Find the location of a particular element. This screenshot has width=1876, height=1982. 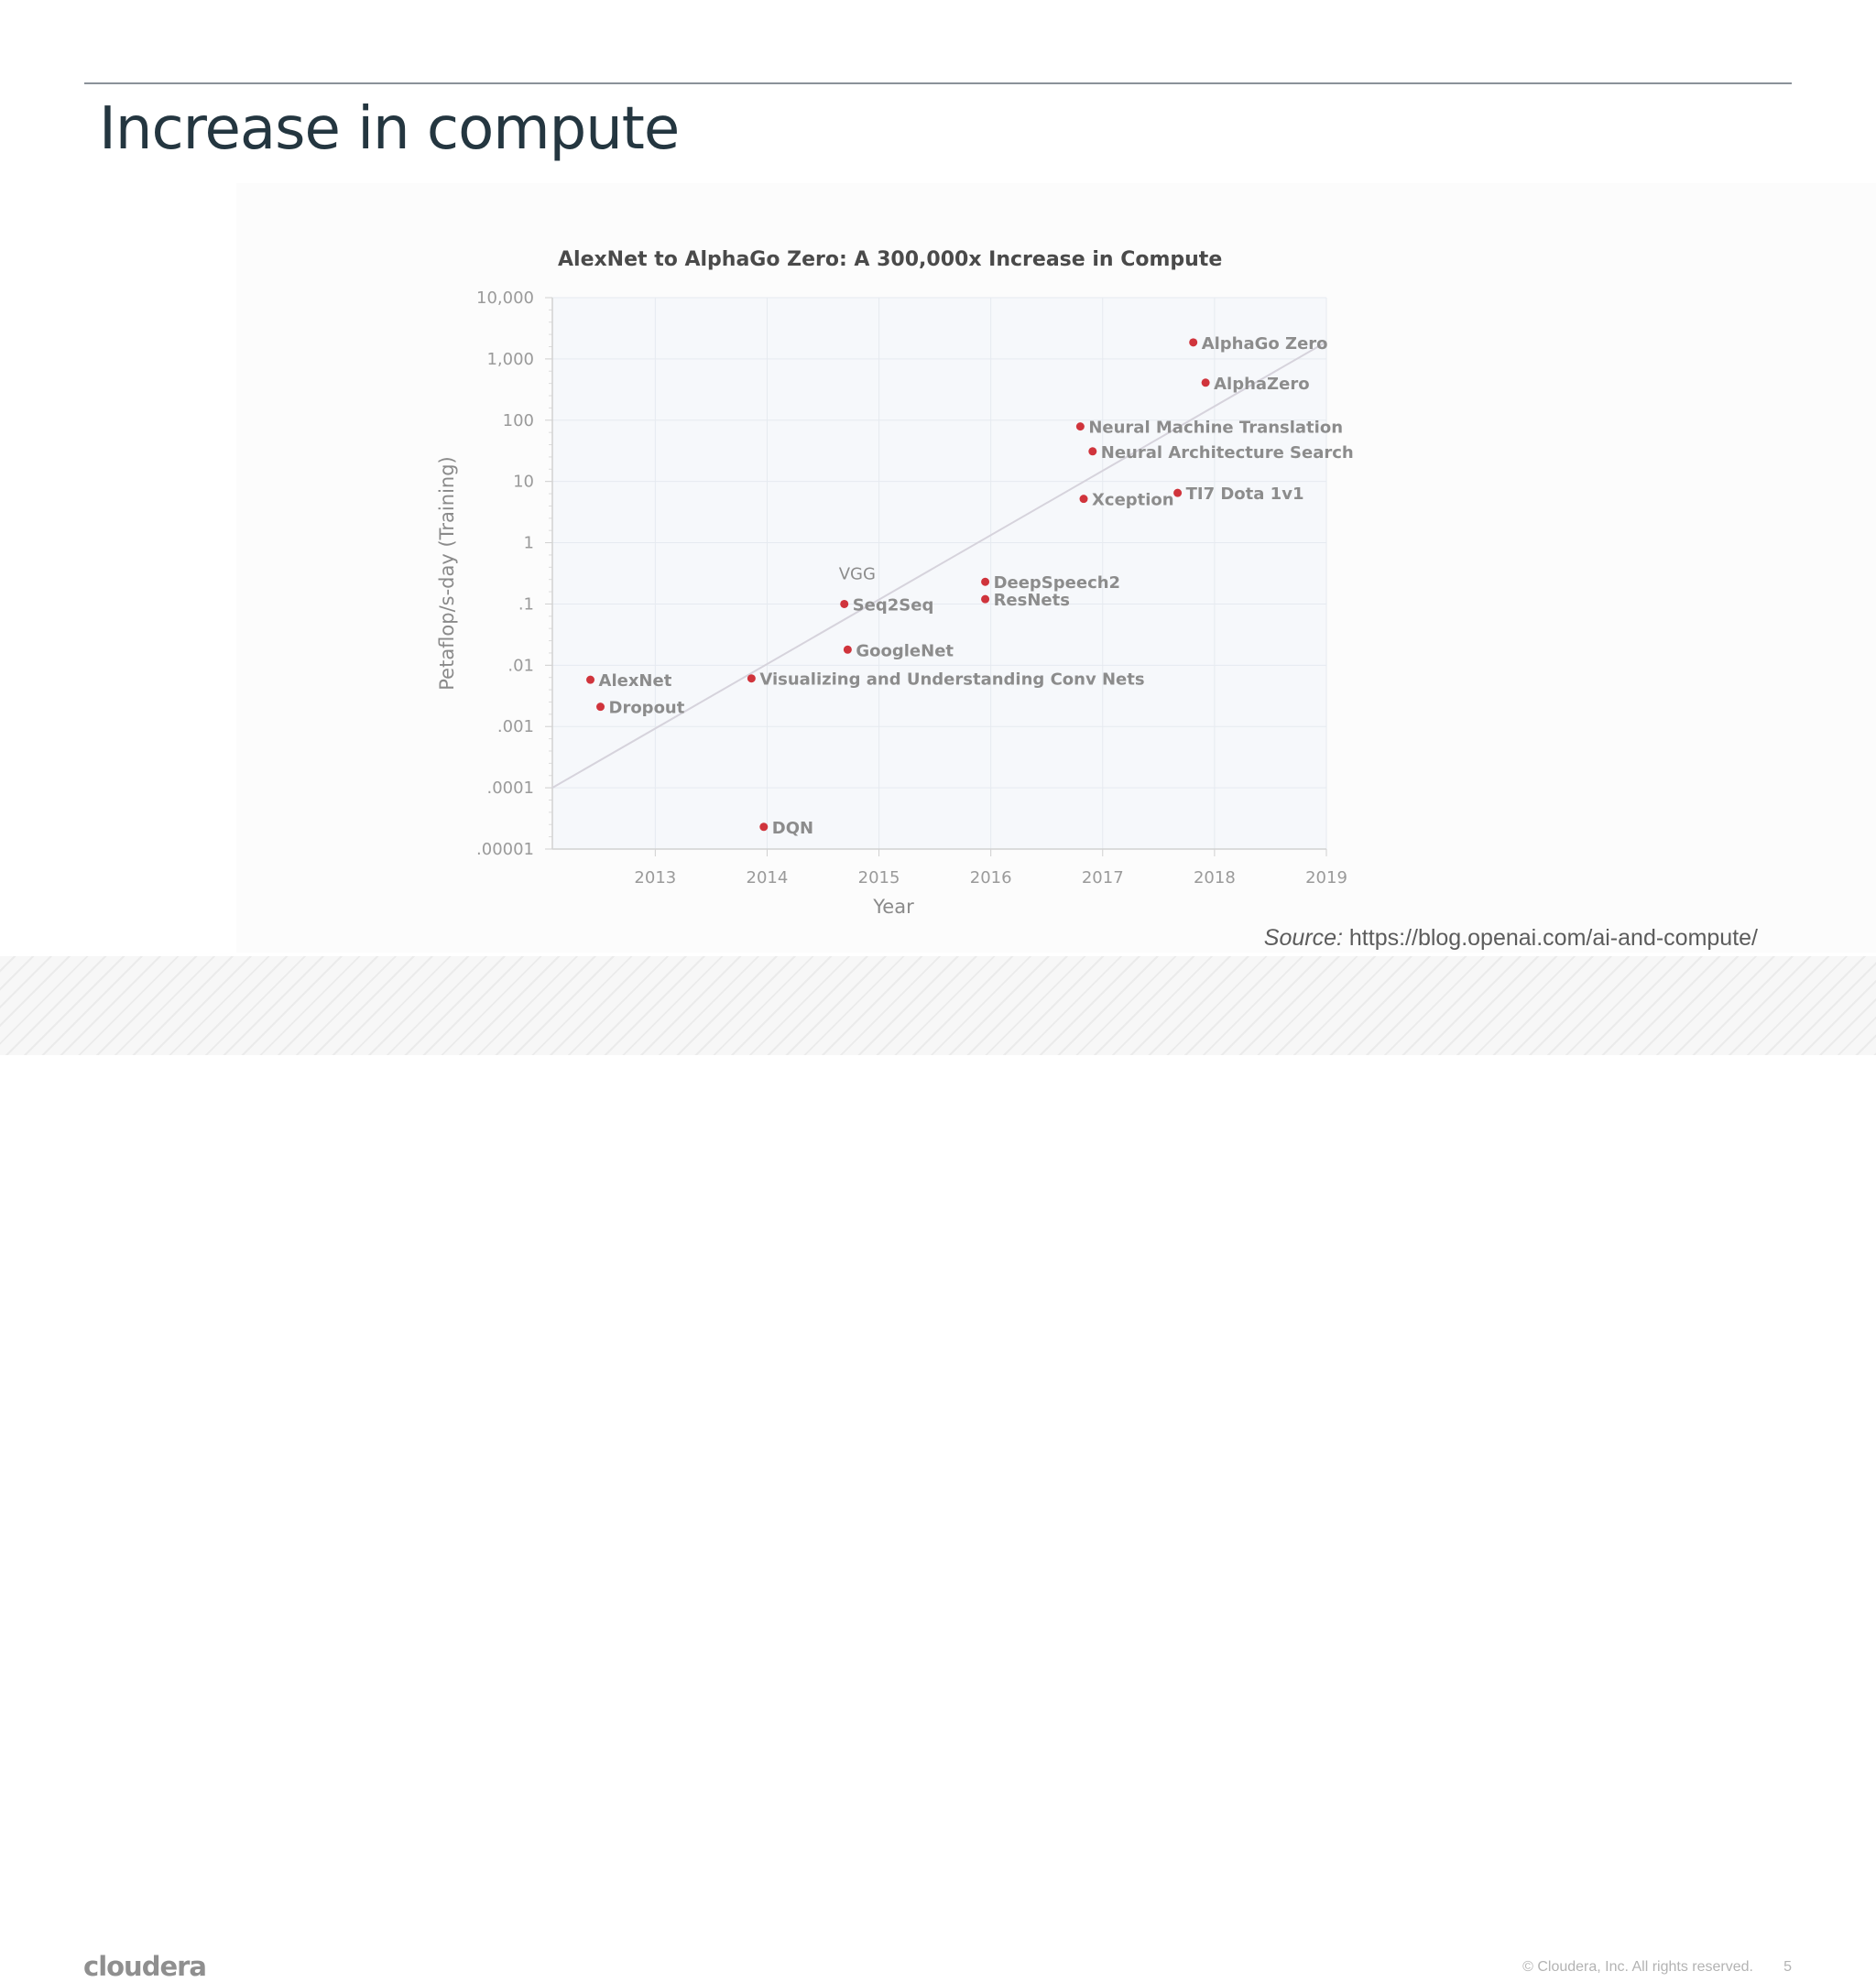

point-label: Visualizing and Understanding Conv Nets is located at coordinates (951, 680).